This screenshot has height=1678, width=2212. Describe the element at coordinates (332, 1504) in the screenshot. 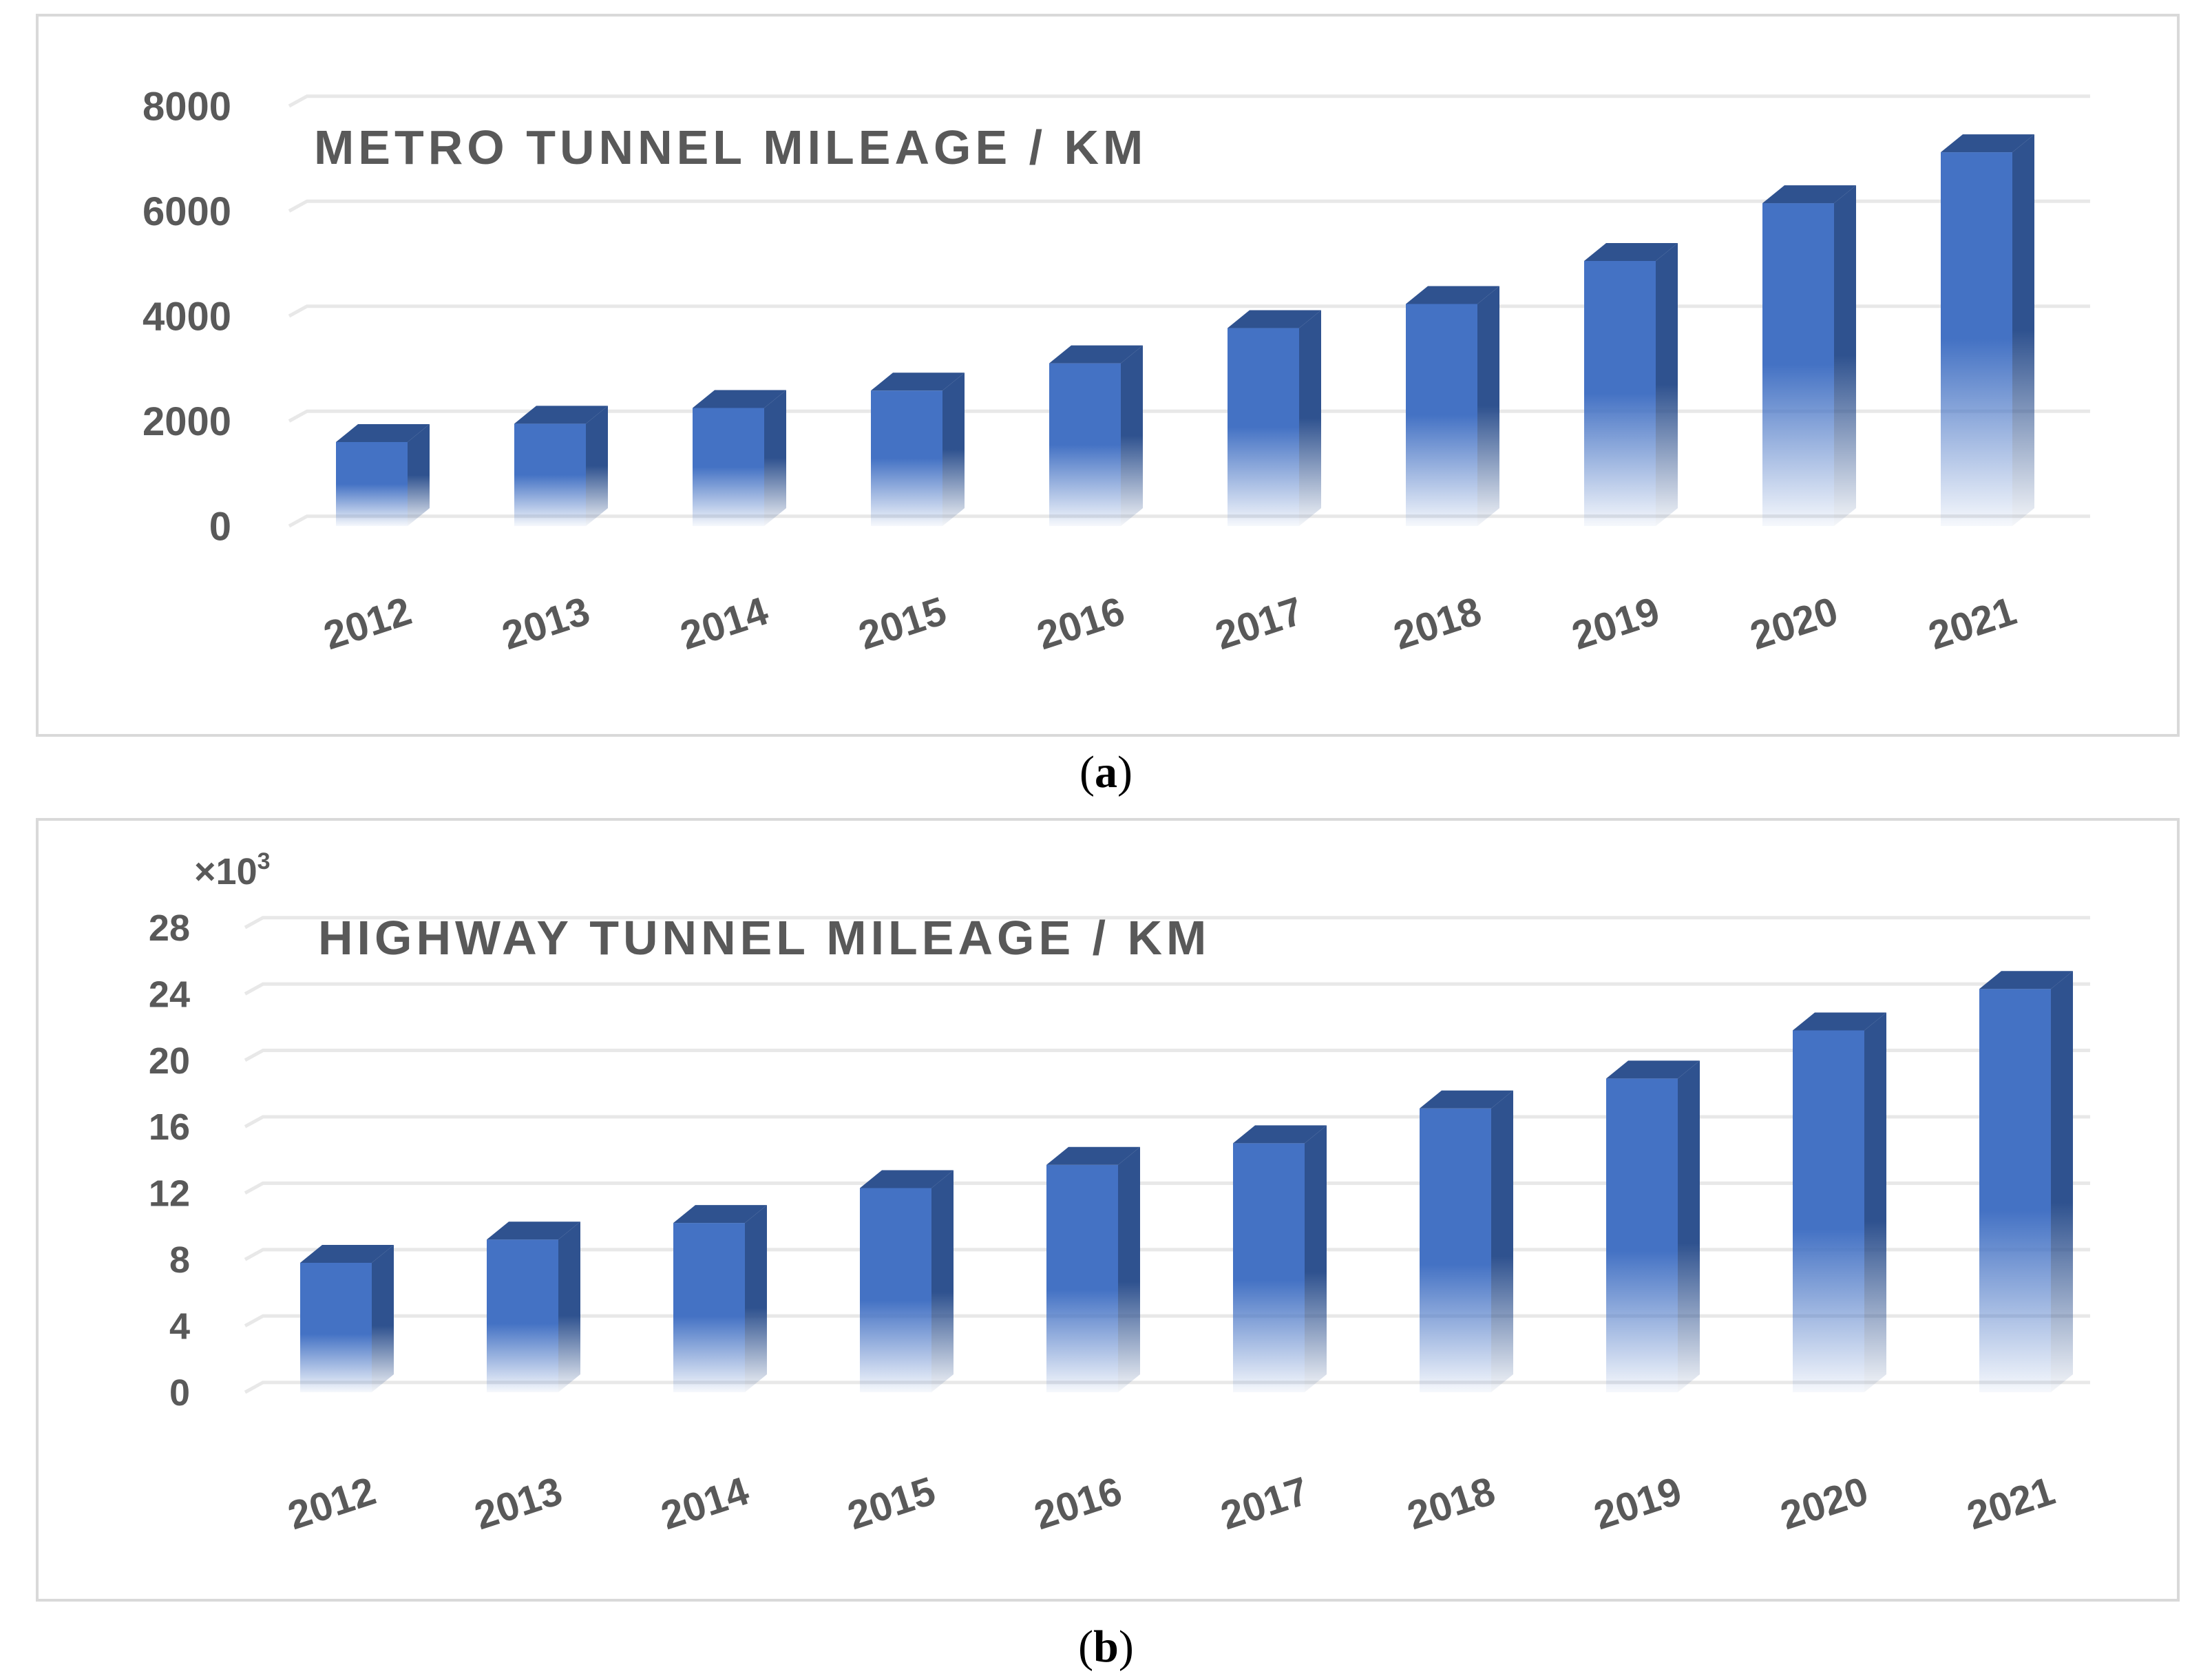

I see `x-tick-label: 2012` at that location.